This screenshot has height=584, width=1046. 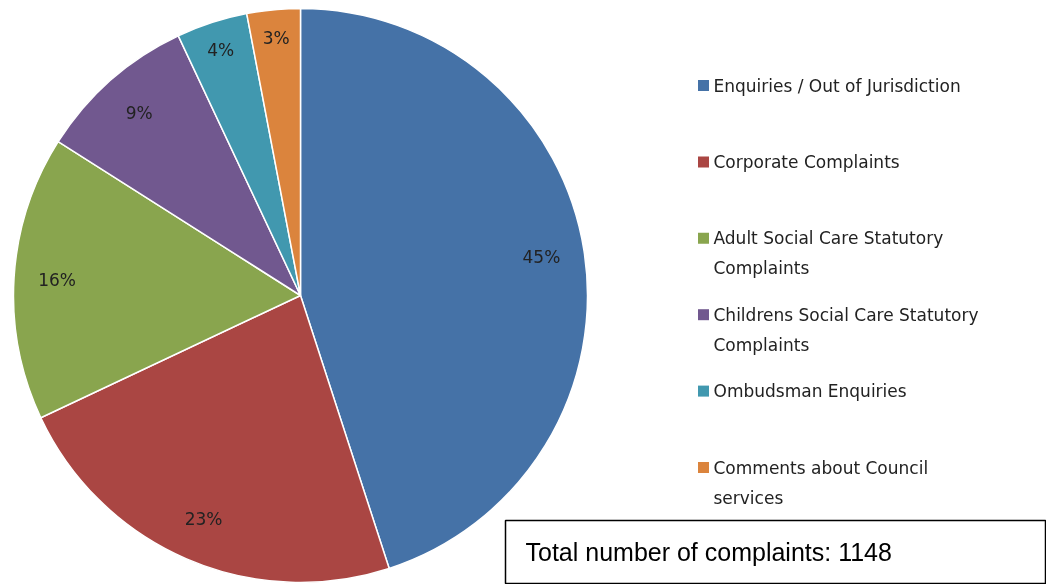 I want to click on legend-label: Childrens Social Care Statutory Complaints, so click(x=846, y=329).